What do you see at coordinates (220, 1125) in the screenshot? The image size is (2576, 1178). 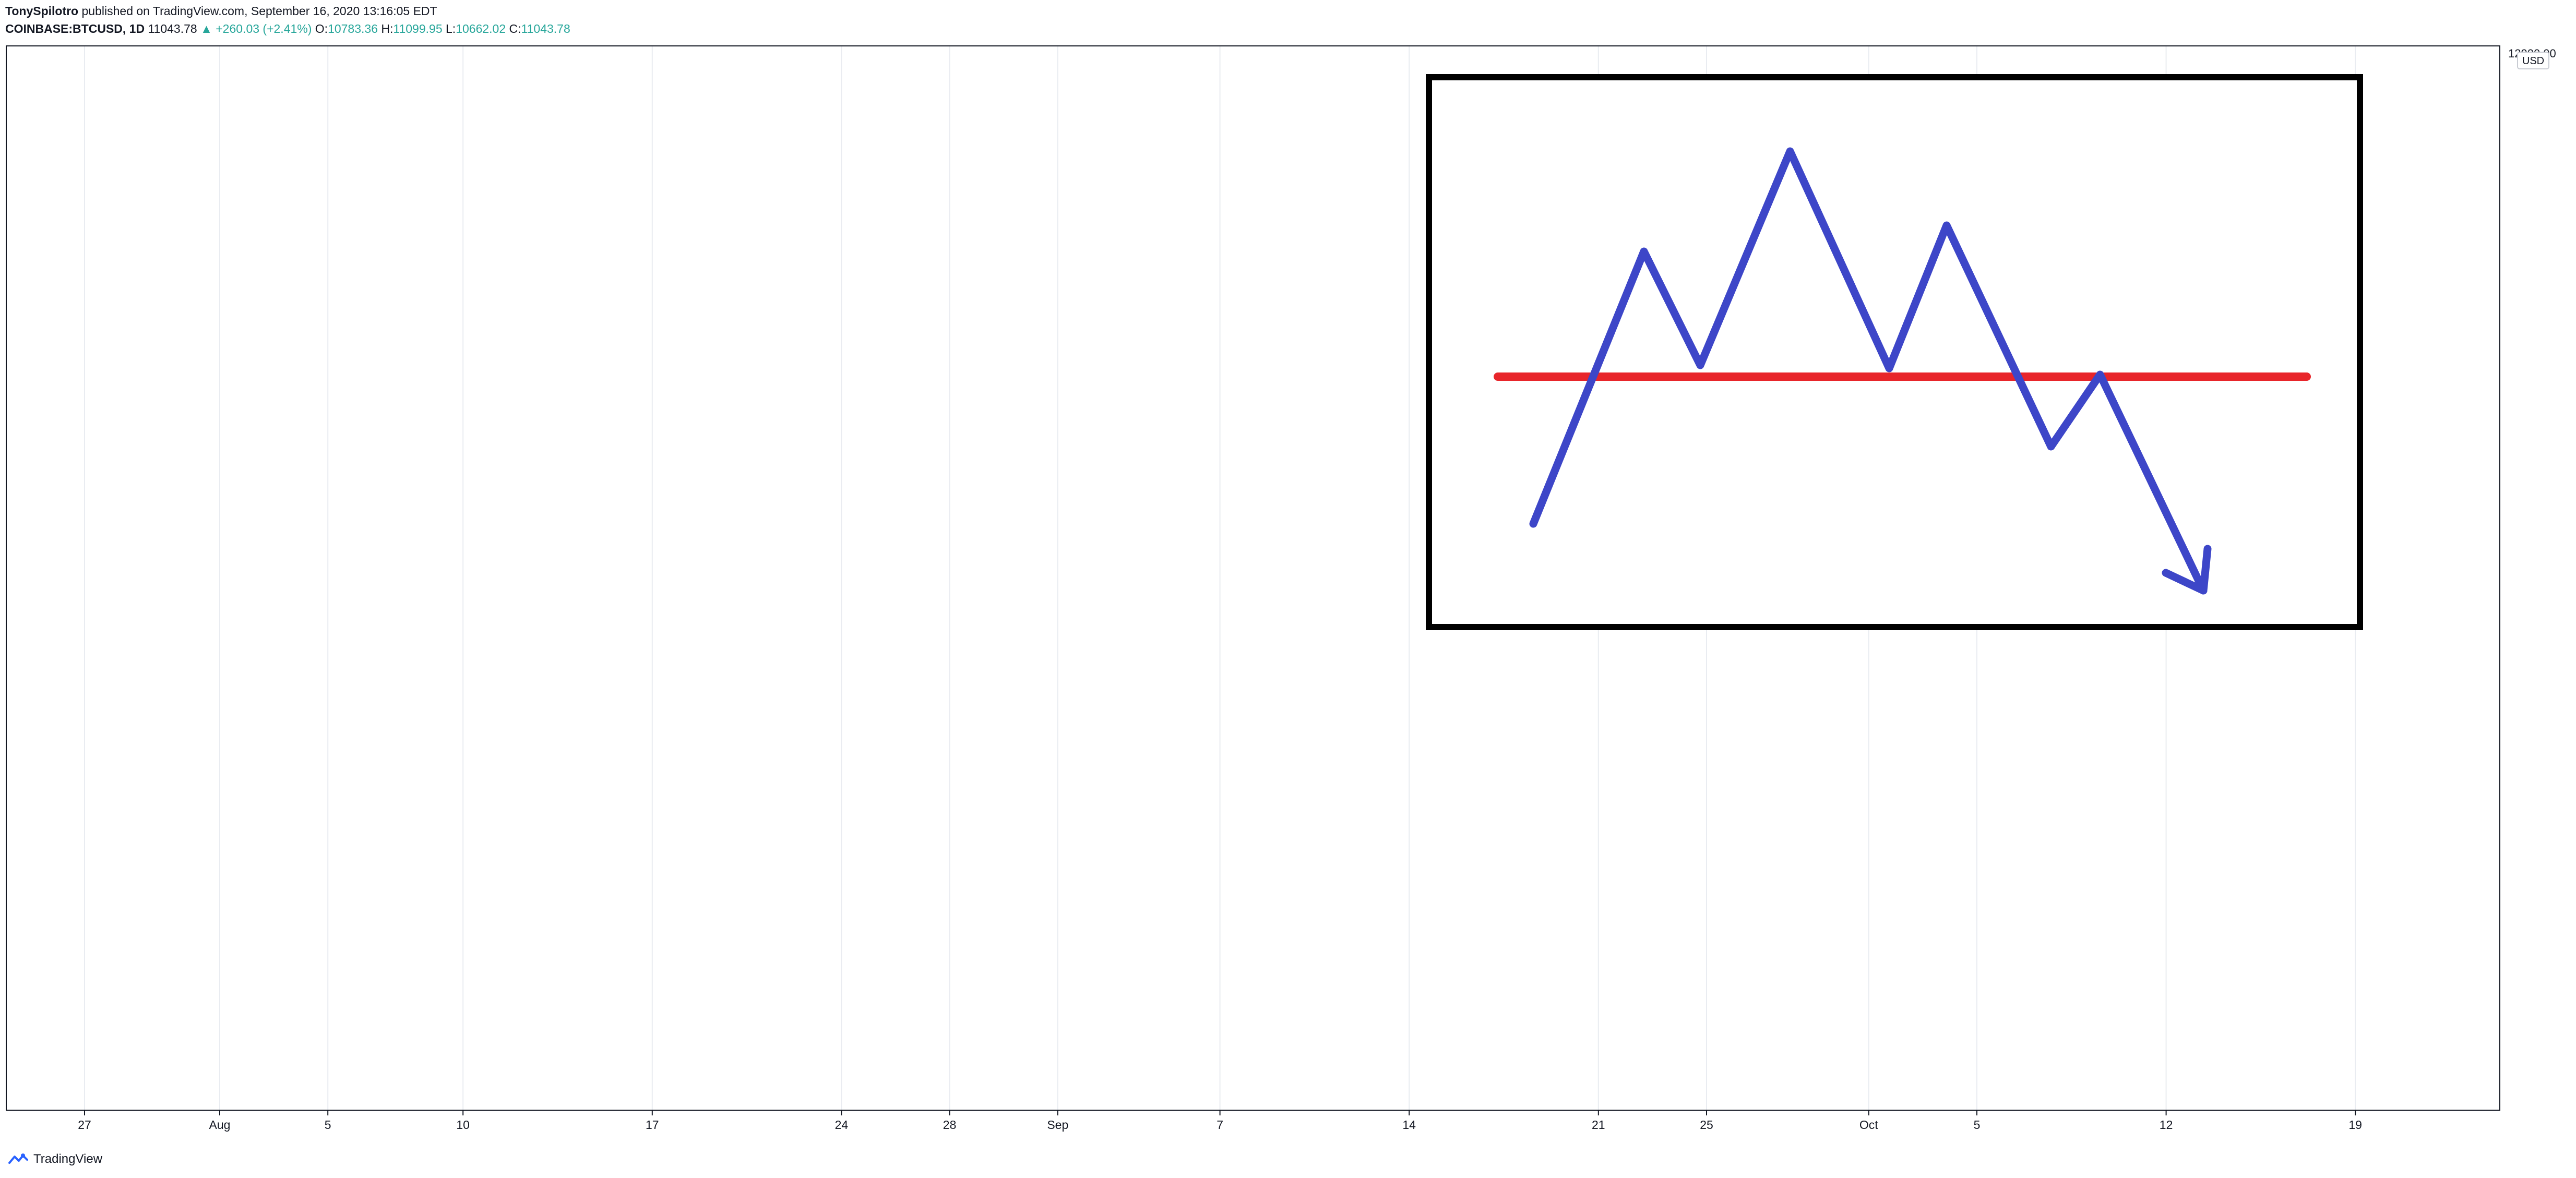 I see `time-tick-label: Aug` at bounding box center [220, 1125].